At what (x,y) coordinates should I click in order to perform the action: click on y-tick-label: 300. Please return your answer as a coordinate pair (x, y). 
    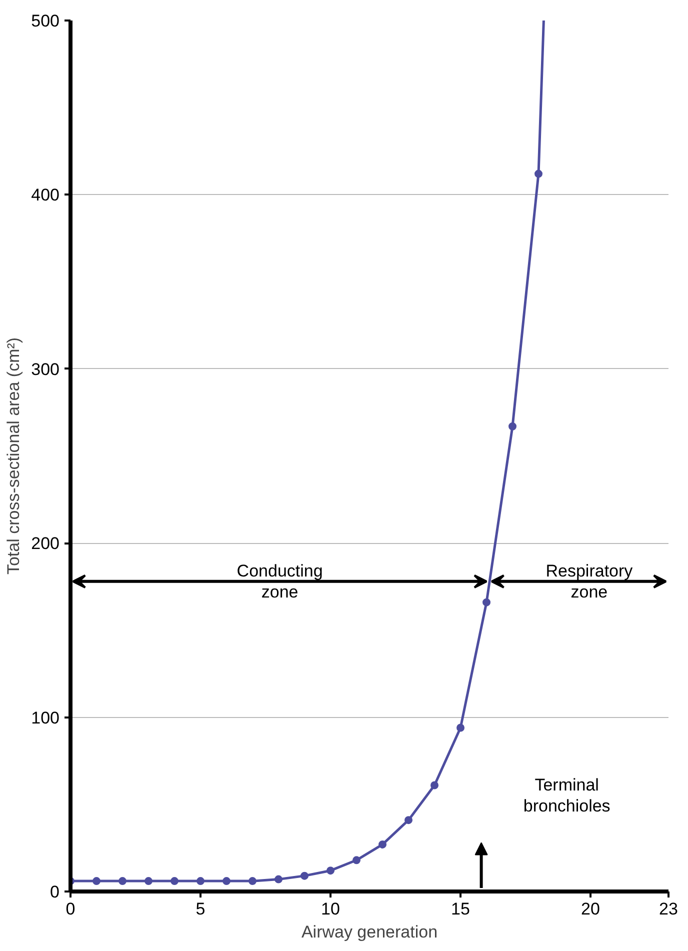
    Looking at the image, I should click on (45, 369).